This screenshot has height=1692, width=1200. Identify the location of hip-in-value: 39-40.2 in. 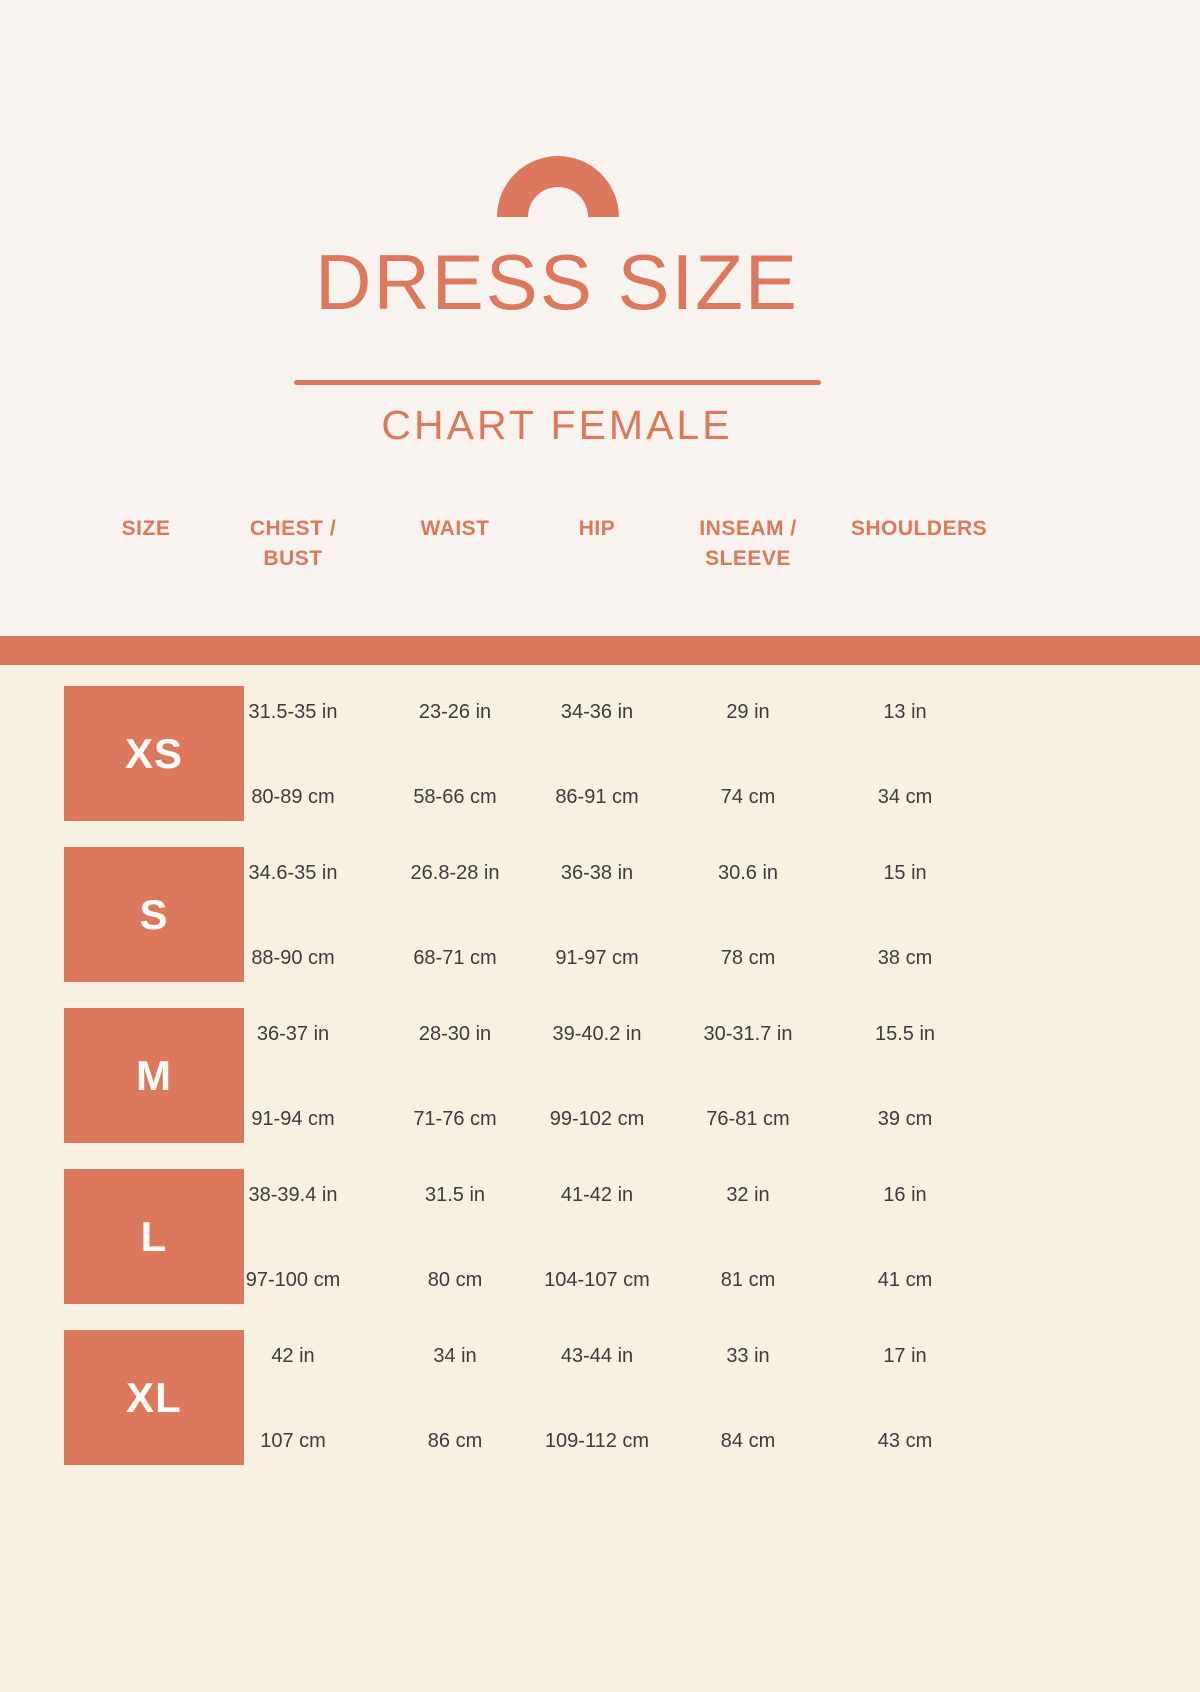
(597, 1034).